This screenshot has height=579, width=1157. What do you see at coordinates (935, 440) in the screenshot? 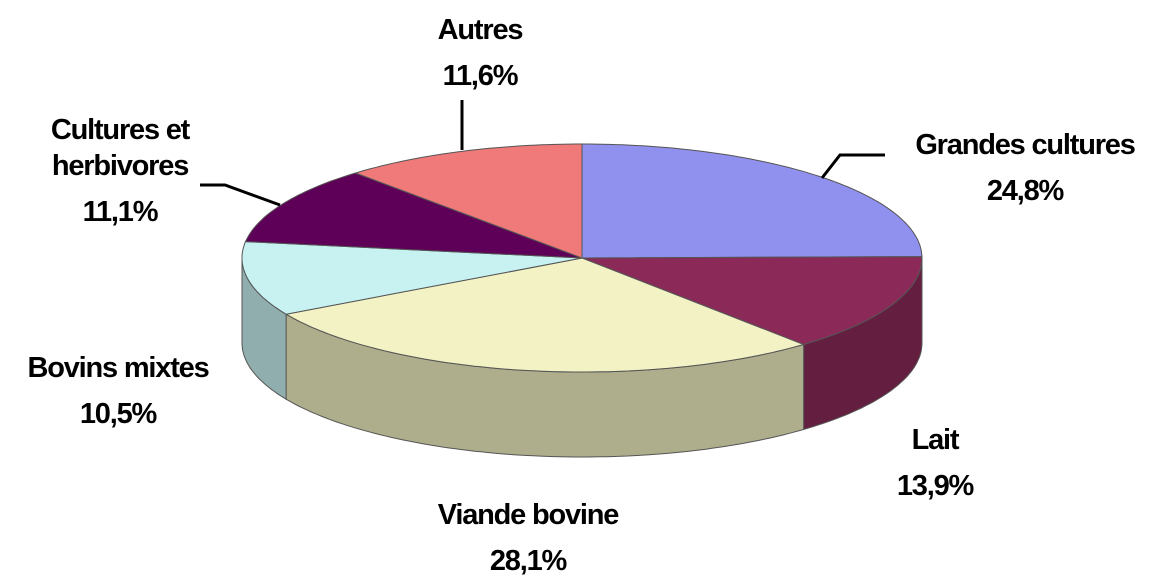
I see `slice-label: Lait` at bounding box center [935, 440].